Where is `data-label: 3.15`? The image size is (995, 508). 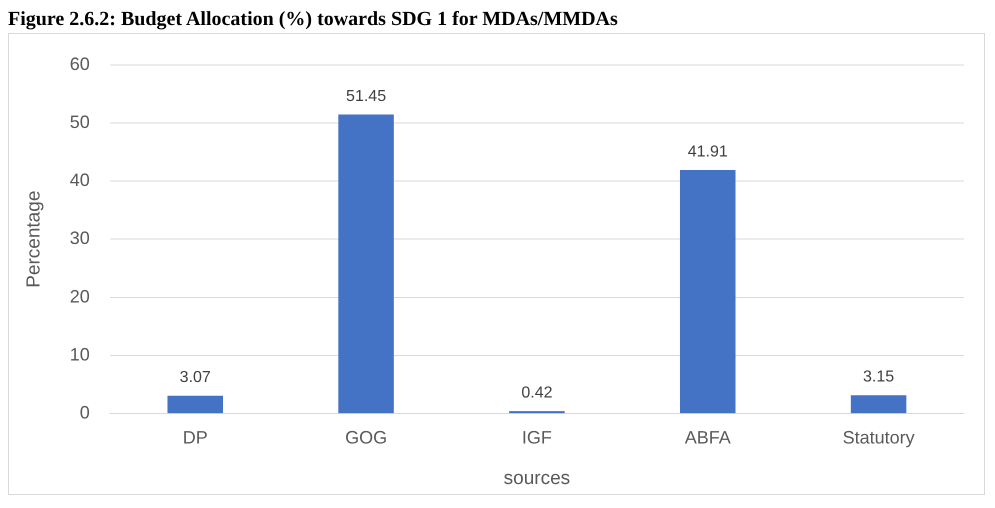
data-label: 3.15 is located at coordinates (878, 377).